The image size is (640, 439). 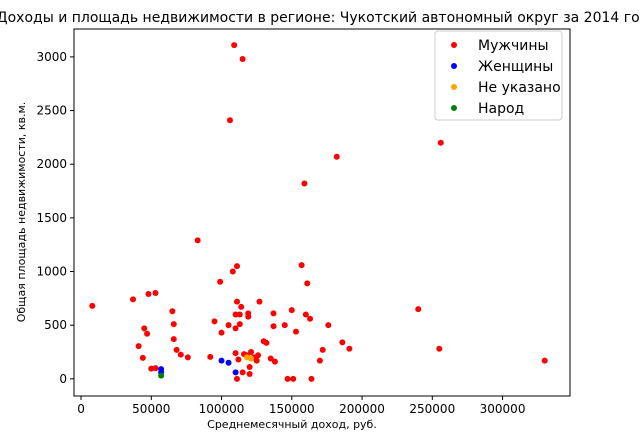 I want to click on y-tick-label: 2500, so click(x=51, y=111).